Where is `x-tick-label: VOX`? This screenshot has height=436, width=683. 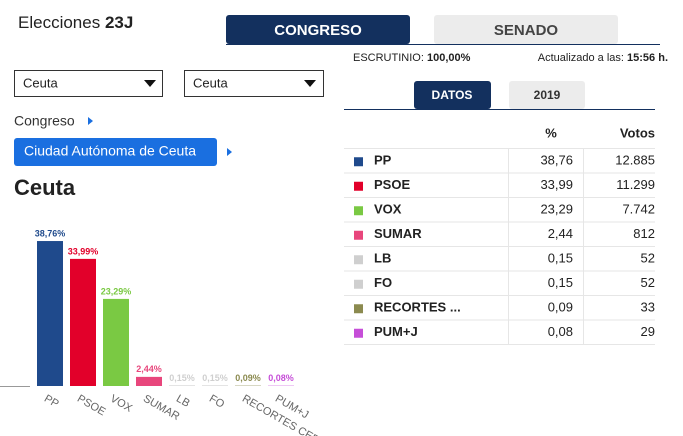 x-tick-label: VOX is located at coordinates (121, 404).